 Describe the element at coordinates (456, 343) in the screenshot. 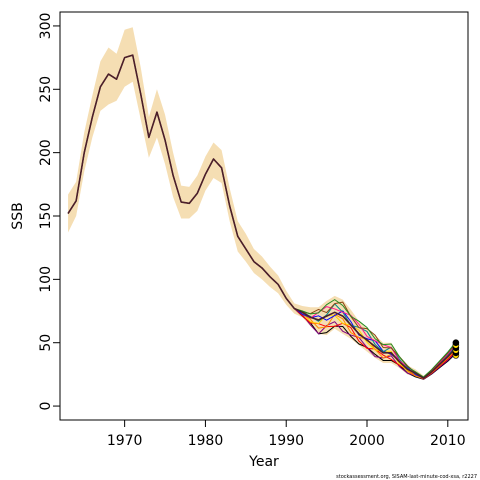

I see `terminal-point` at that location.